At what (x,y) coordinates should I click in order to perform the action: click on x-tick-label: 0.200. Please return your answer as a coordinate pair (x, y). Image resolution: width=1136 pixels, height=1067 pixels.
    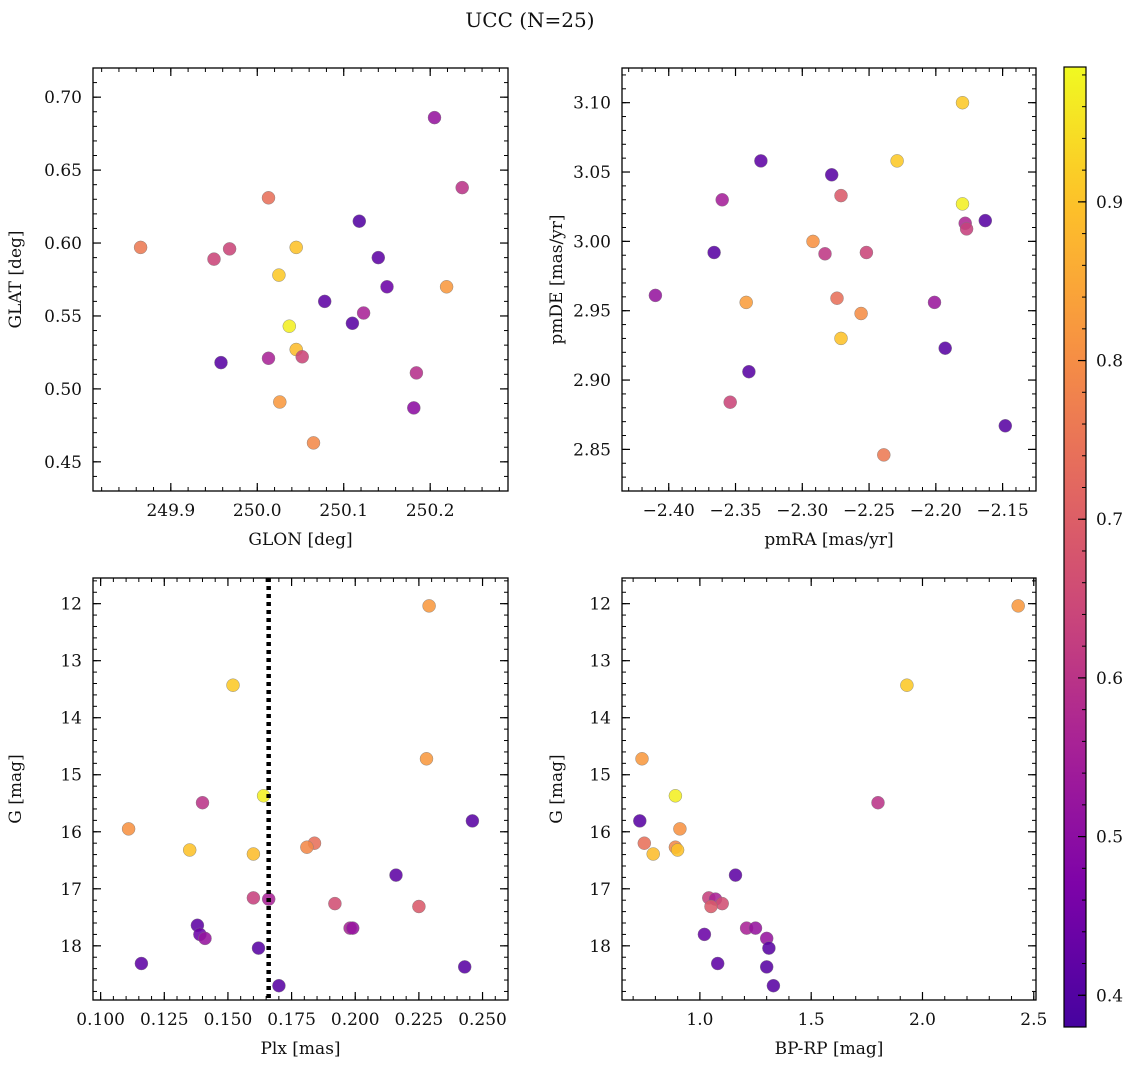
    Looking at the image, I should click on (355, 1020).